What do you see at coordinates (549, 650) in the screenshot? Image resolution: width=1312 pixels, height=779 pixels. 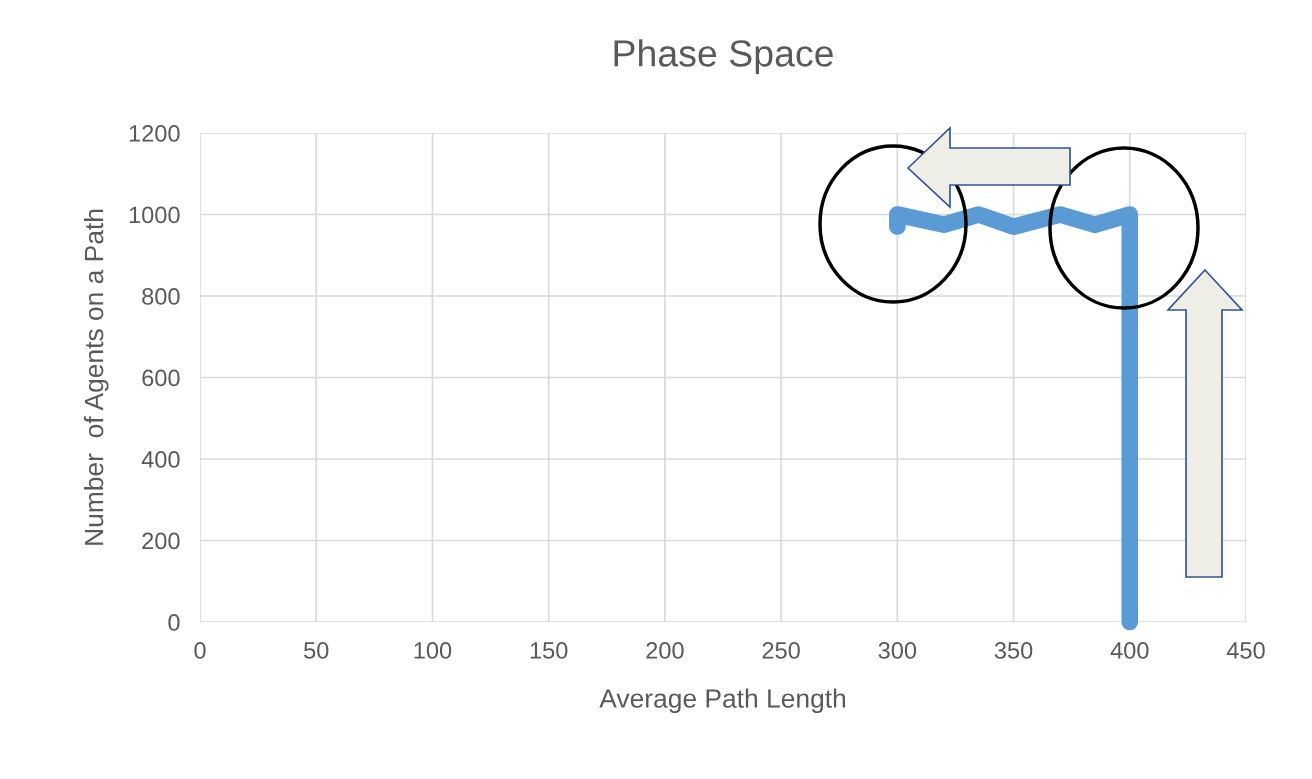 I see `x-tick-label: 150` at bounding box center [549, 650].